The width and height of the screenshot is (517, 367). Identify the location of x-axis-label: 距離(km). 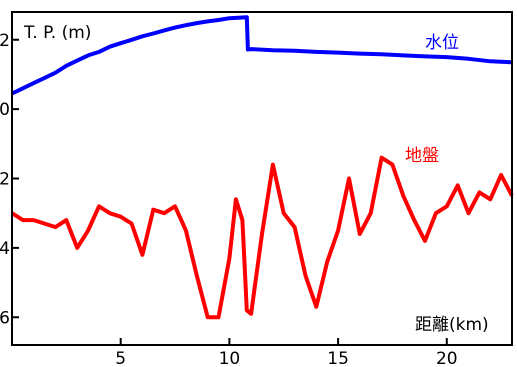
(452, 325).